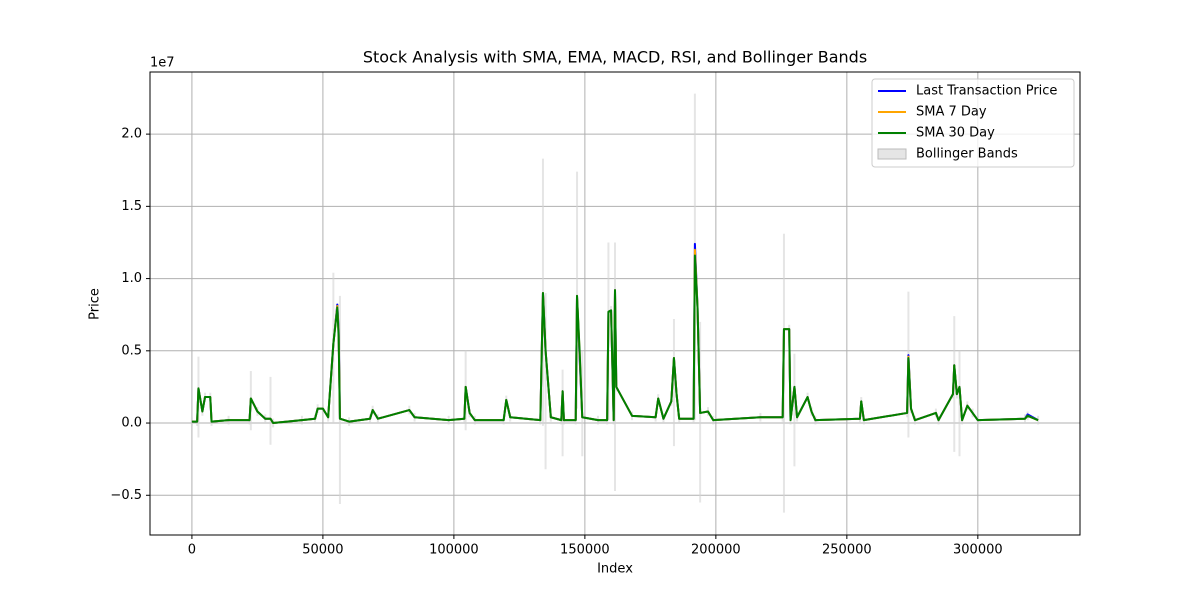 The width and height of the screenshot is (1200, 604). I want to click on legend-swatch, so click(892, 154).